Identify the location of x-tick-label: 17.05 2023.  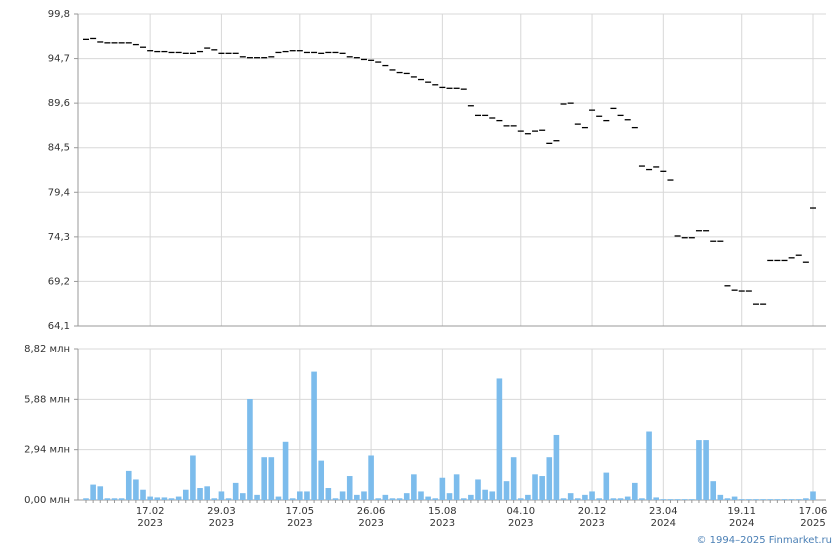
(300, 517).